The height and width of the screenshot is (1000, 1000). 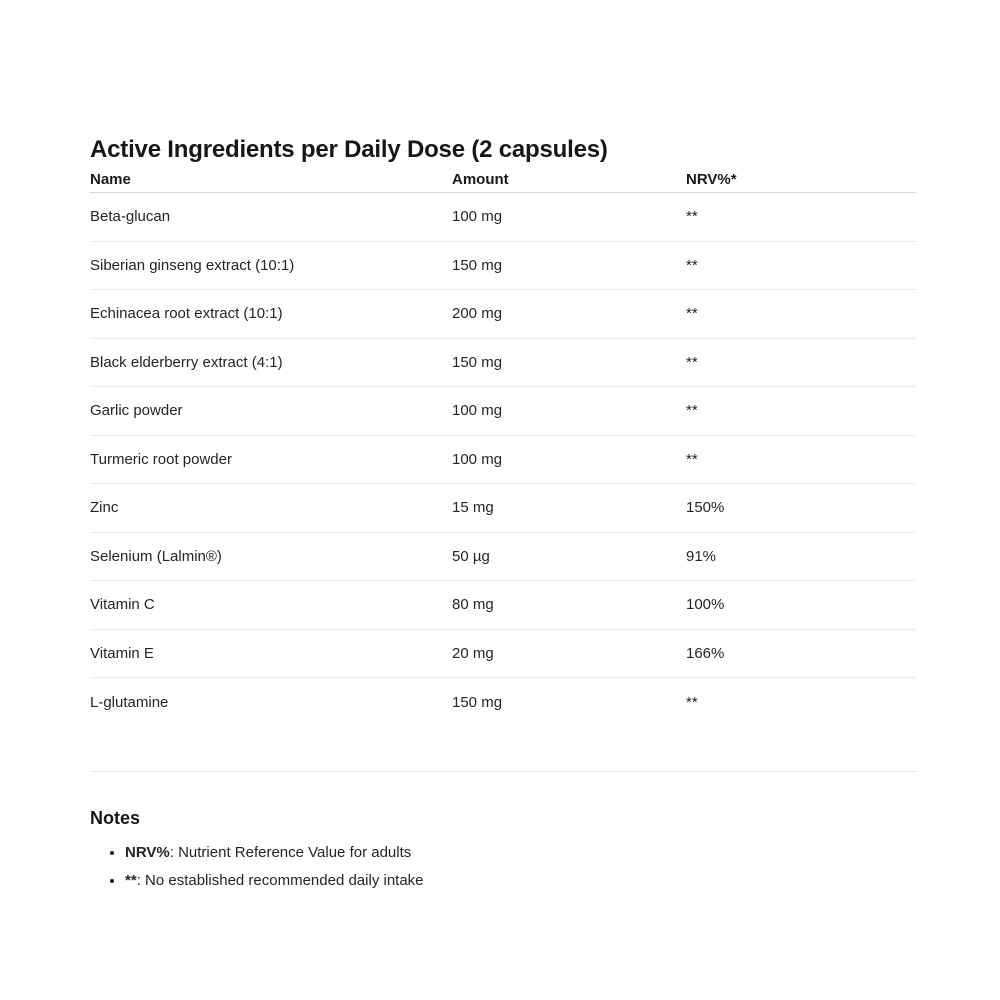 I want to click on column-header-nrv: NRV%*, so click(x=711, y=179).